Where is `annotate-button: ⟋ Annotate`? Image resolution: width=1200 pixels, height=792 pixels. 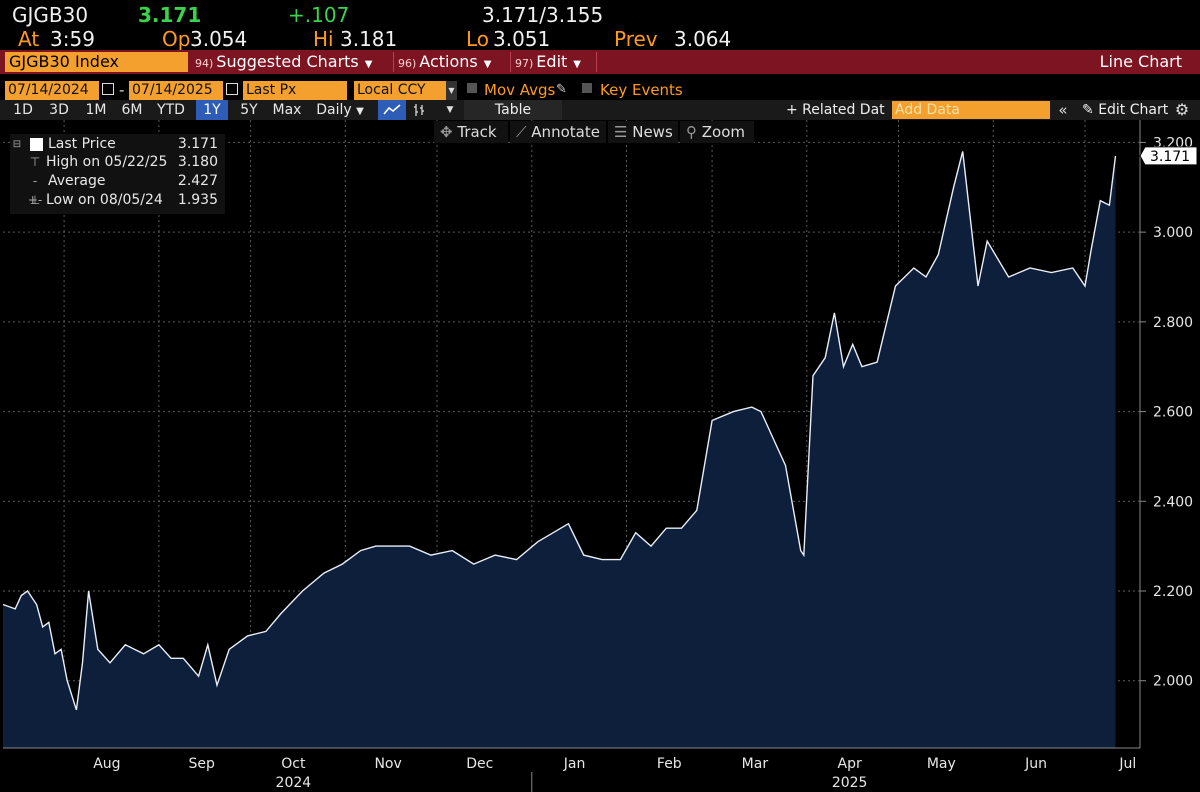 annotate-button: ⟋ Annotate is located at coordinates (558, 132).